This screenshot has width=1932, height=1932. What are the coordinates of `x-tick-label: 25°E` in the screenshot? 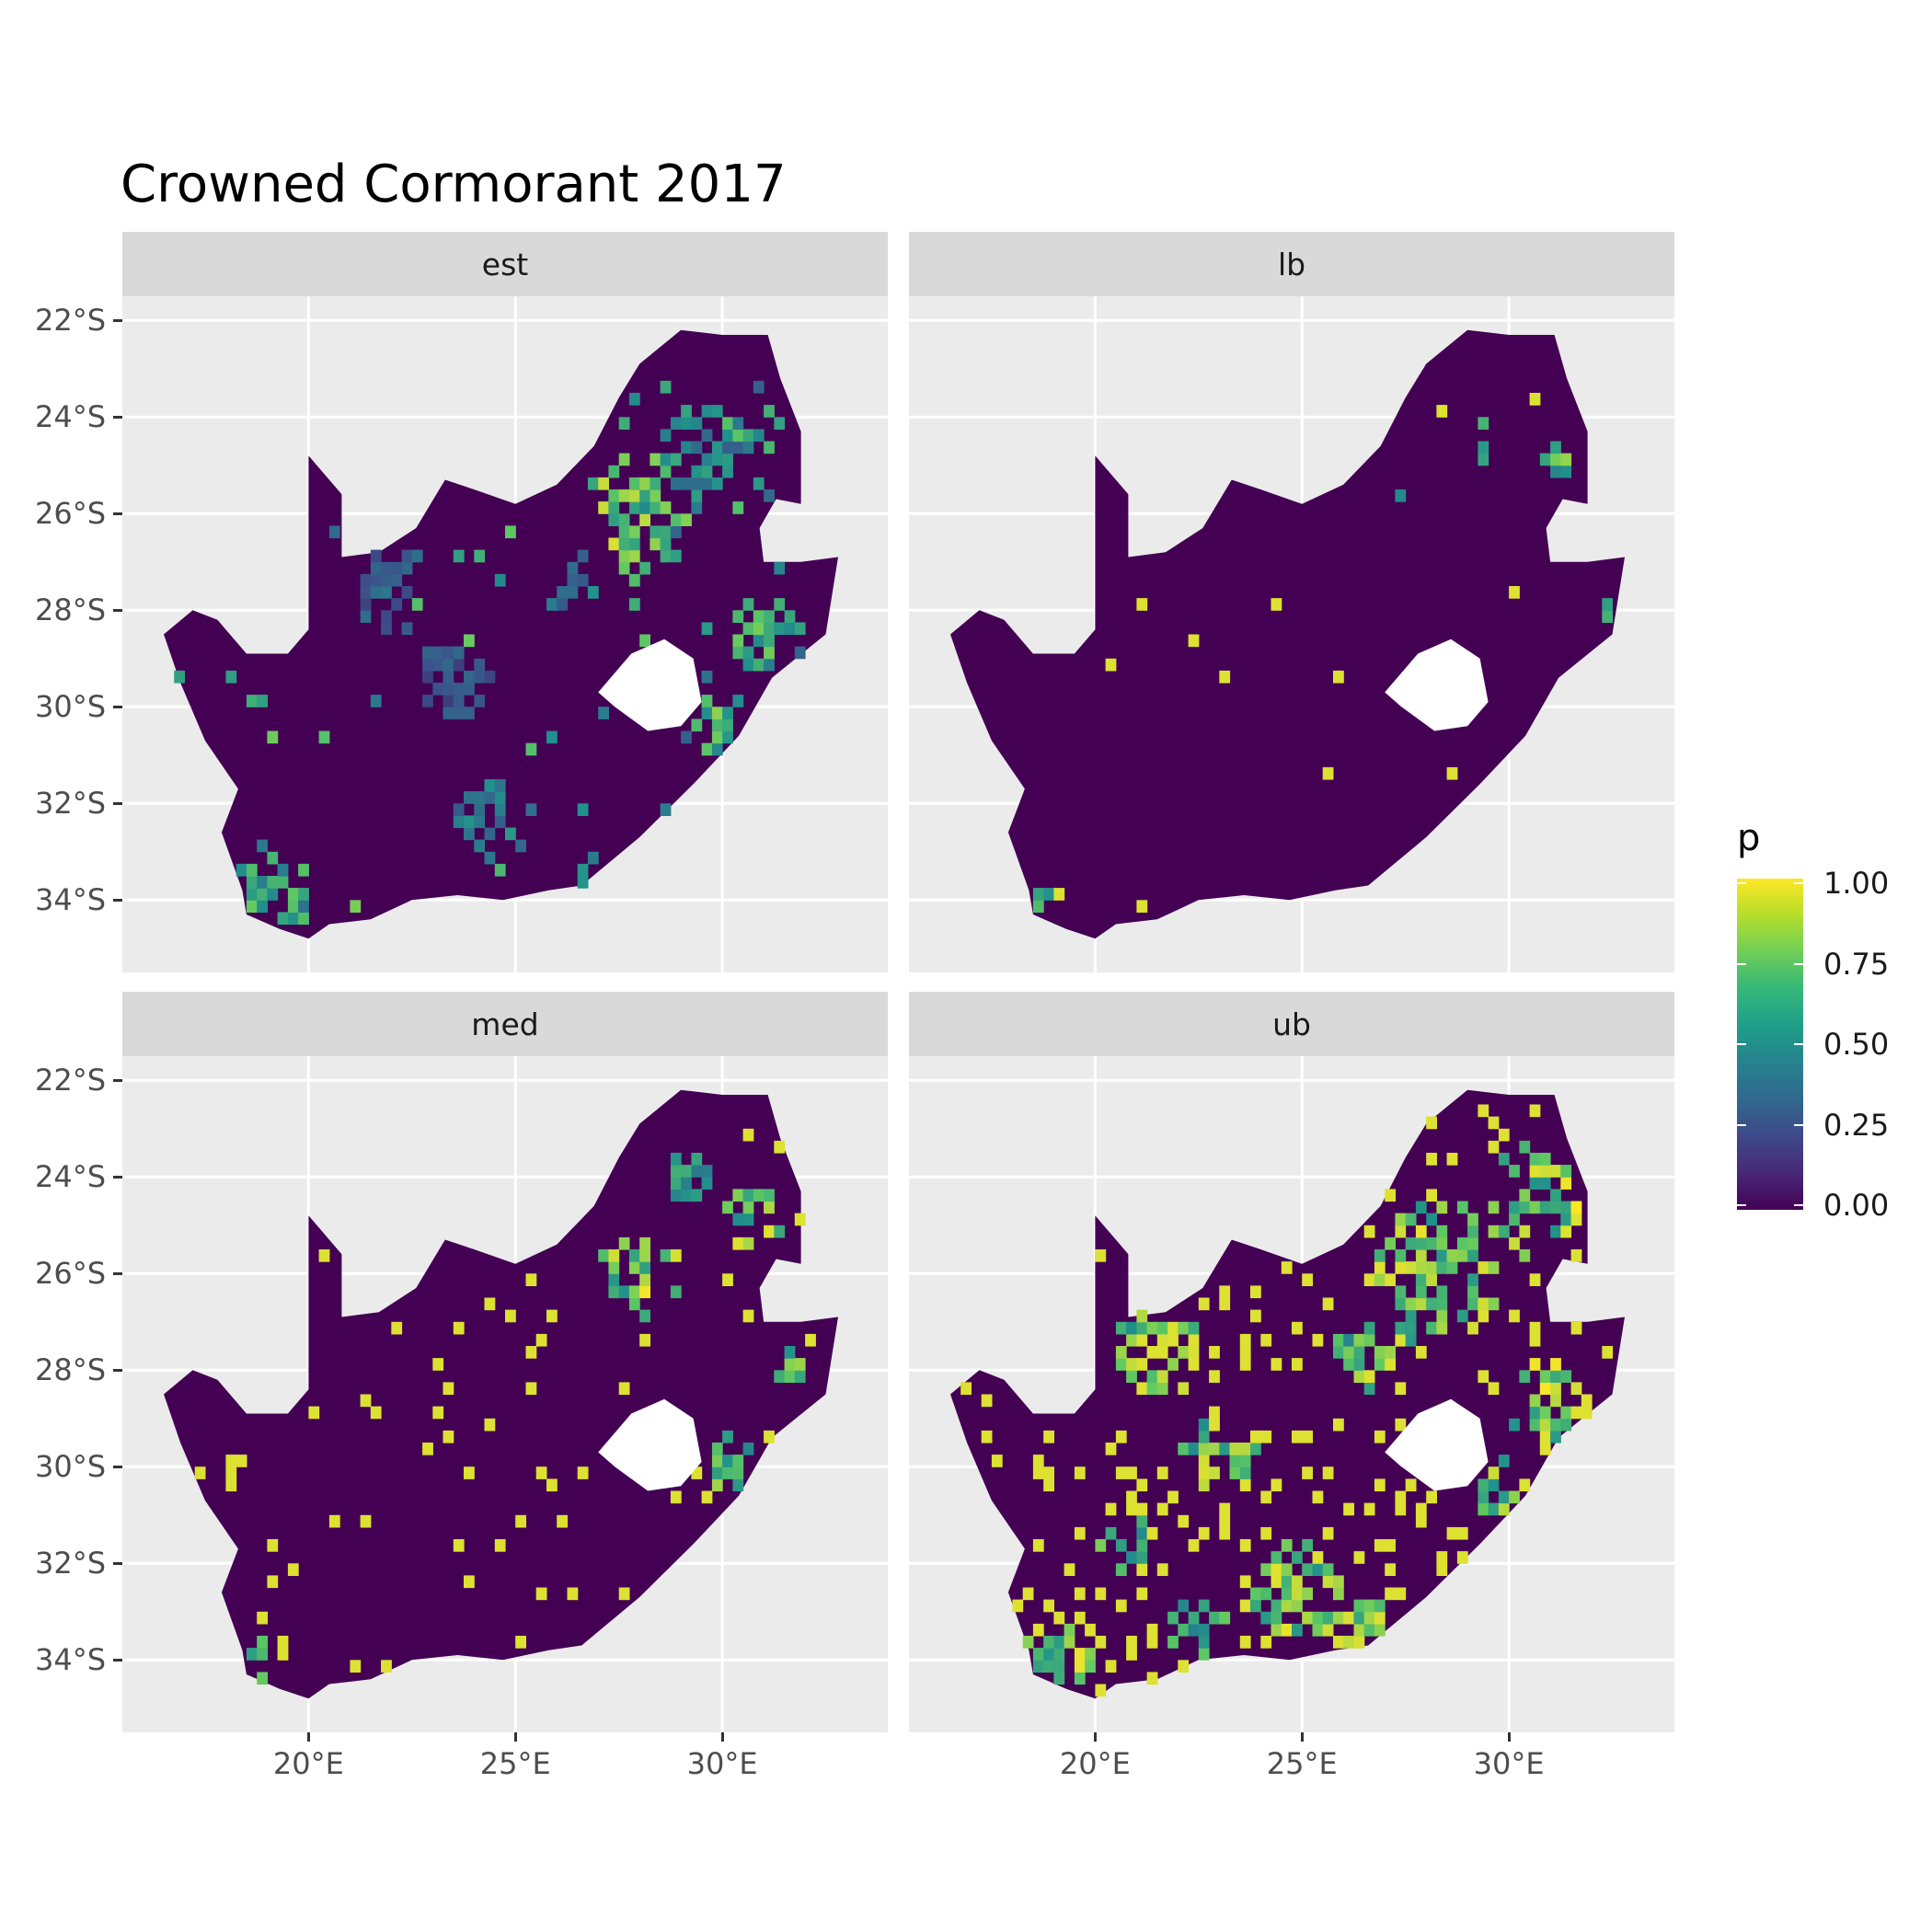 It's located at (515, 1763).